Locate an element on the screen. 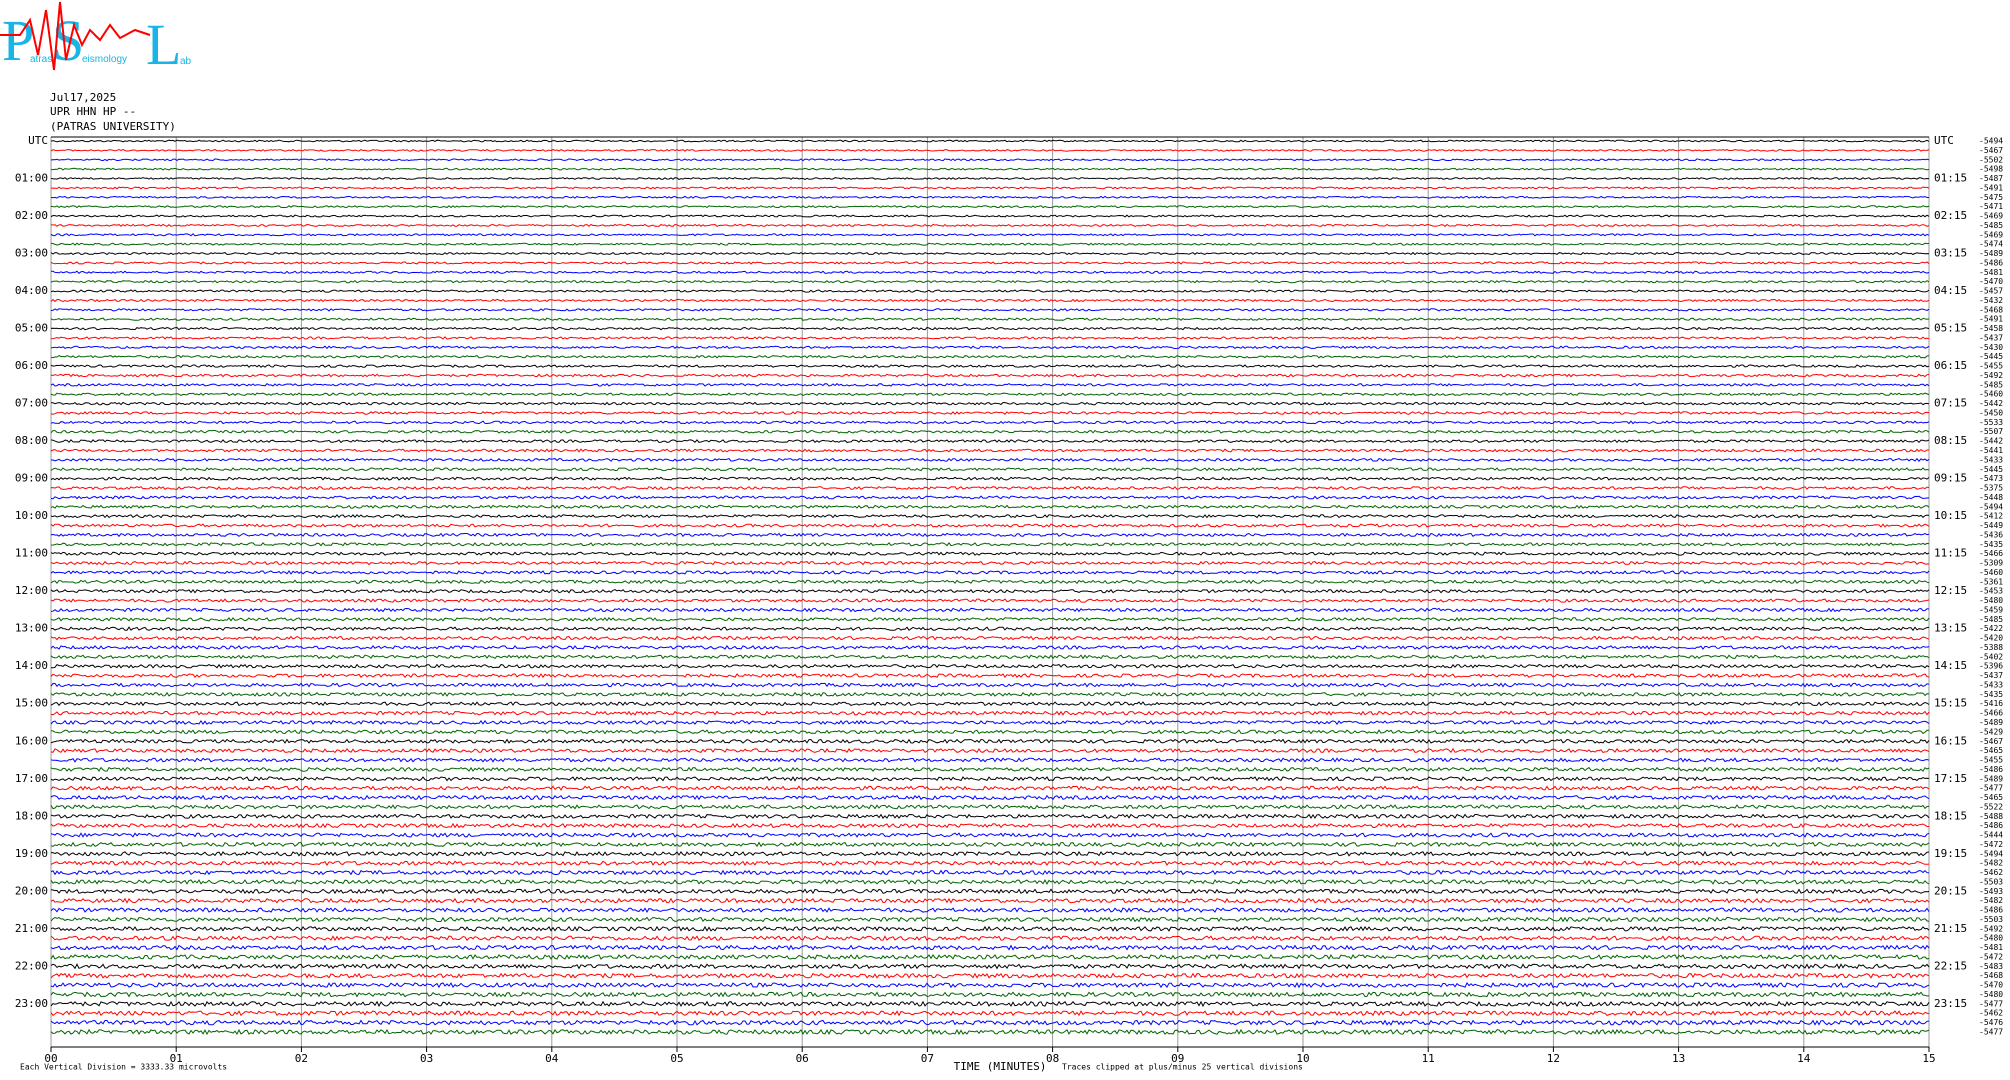 This screenshot has width=2010, height=1080. right-time-label: 08:15 is located at coordinates (1950, 440).